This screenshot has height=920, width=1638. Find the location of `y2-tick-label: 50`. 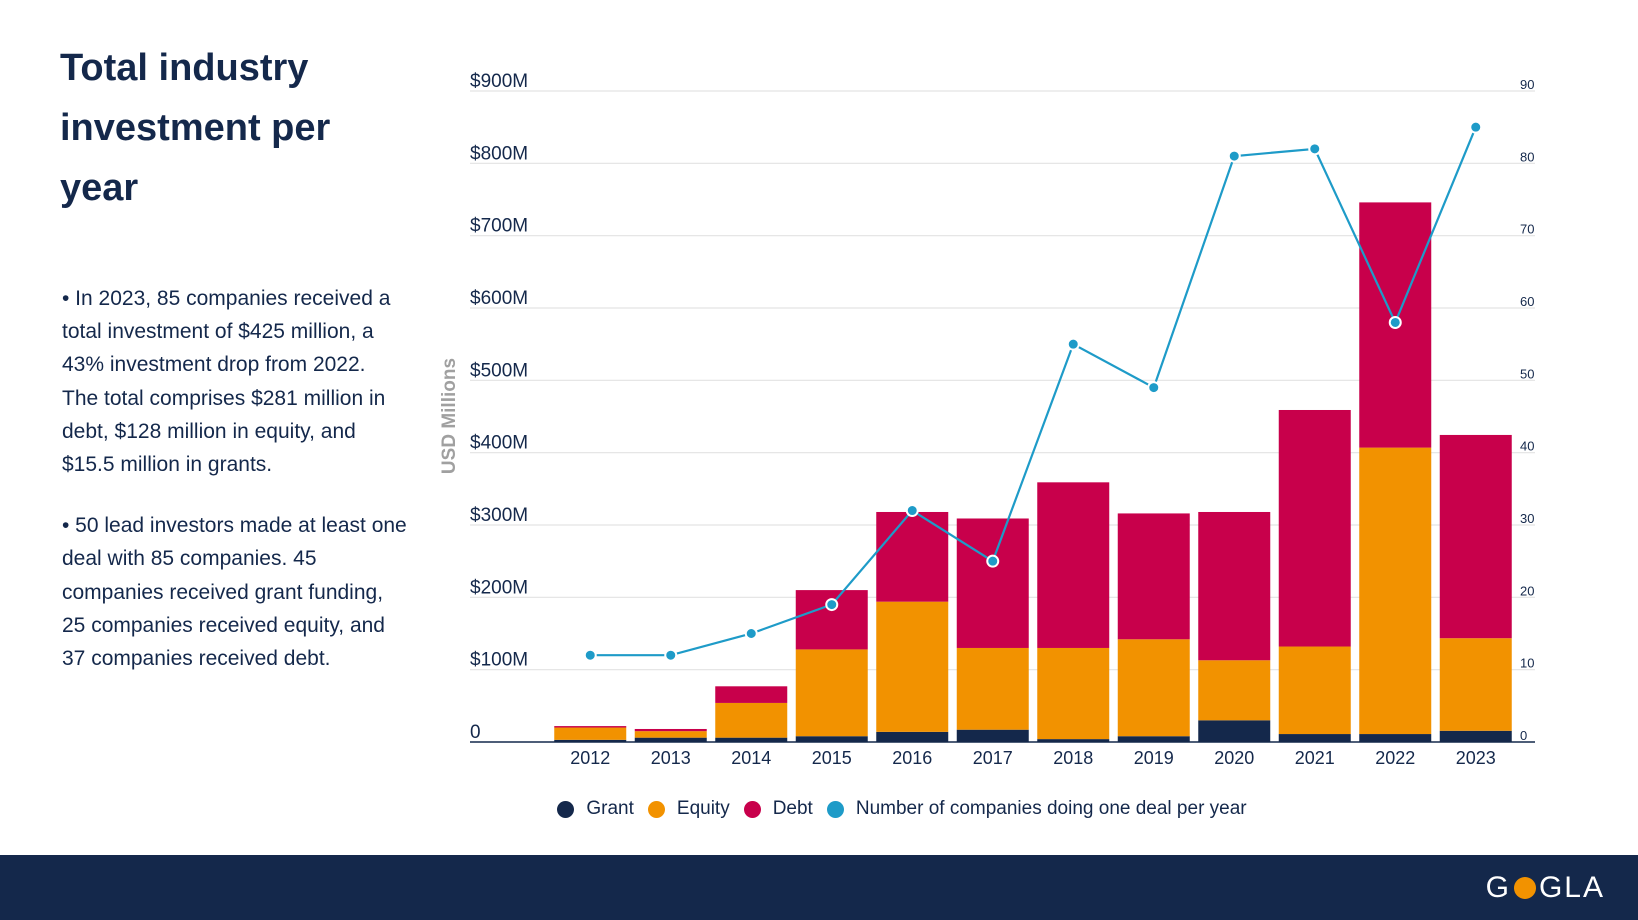

y2-tick-label: 50 is located at coordinates (1527, 373).